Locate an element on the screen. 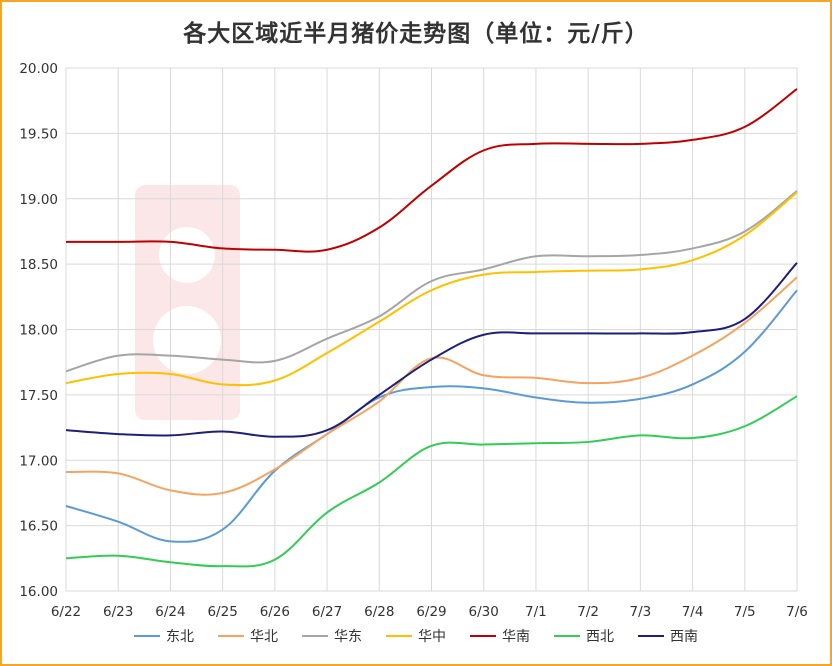 The width and height of the screenshot is (832, 666). y-tick-label: 18.00 is located at coordinates (38, 331).